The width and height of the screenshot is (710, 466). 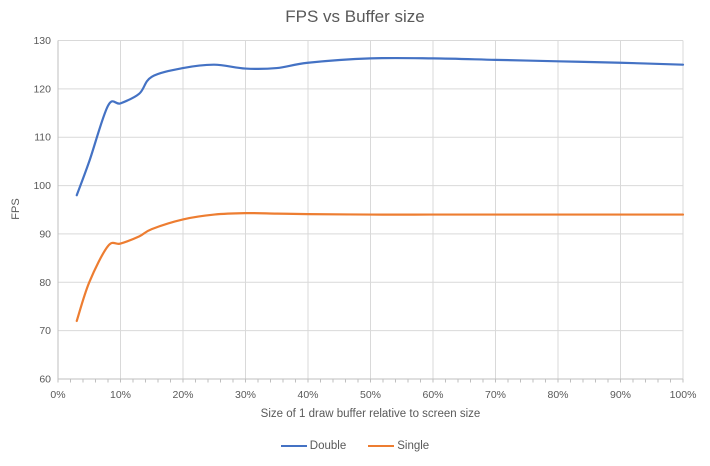 What do you see at coordinates (57, 395) in the screenshot?
I see `x-tick-label: 0%` at bounding box center [57, 395].